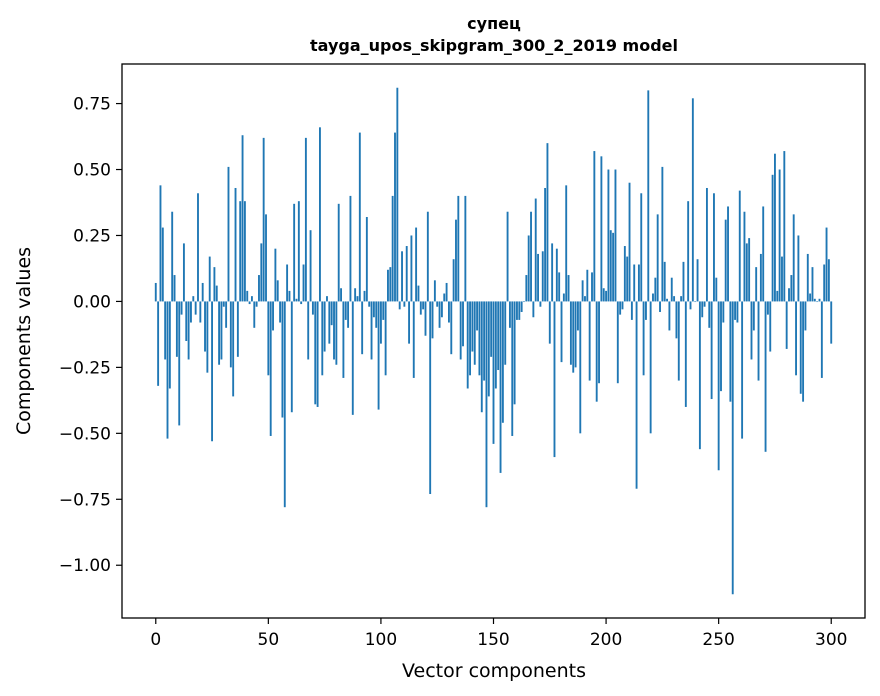 The image size is (880, 696). What do you see at coordinates (494, 671) in the screenshot?
I see `x-axis-label: Vector components` at bounding box center [494, 671].